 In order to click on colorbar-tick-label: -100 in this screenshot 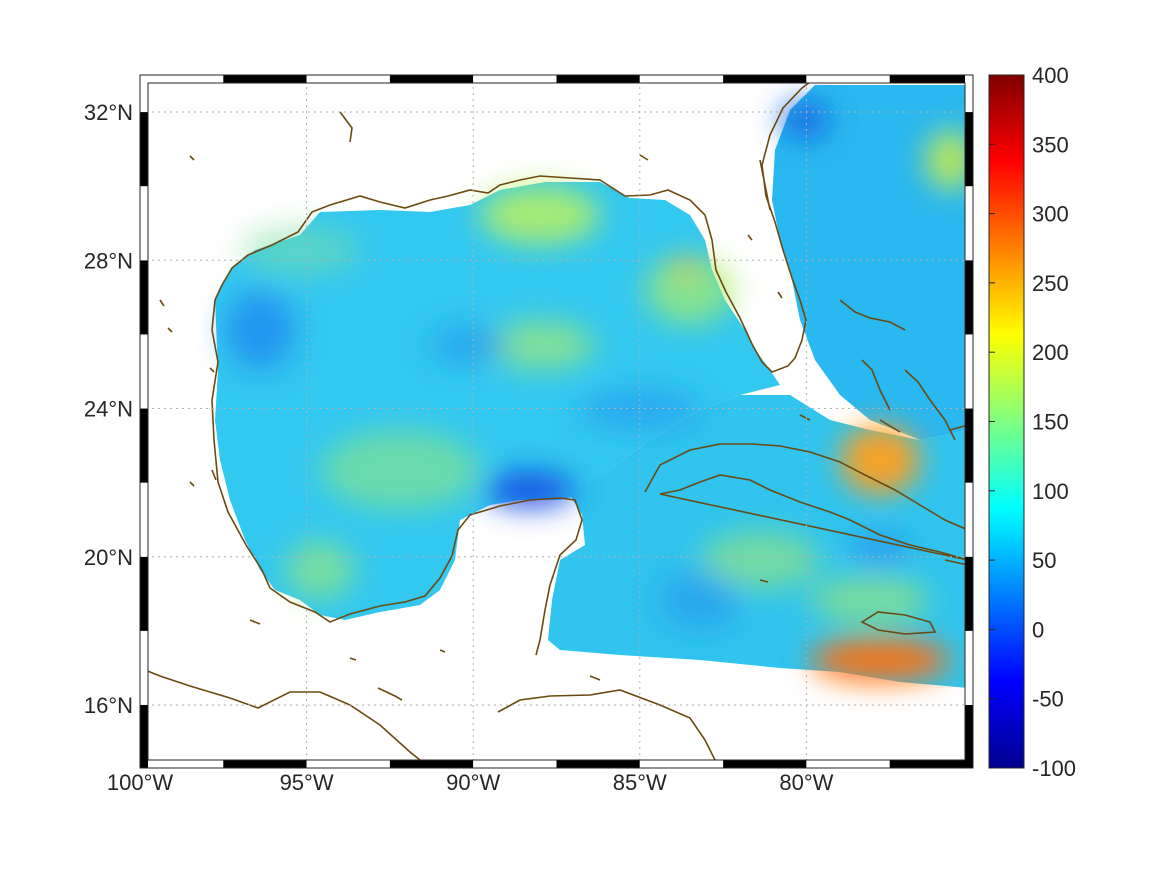, I will do `click(1054, 768)`.